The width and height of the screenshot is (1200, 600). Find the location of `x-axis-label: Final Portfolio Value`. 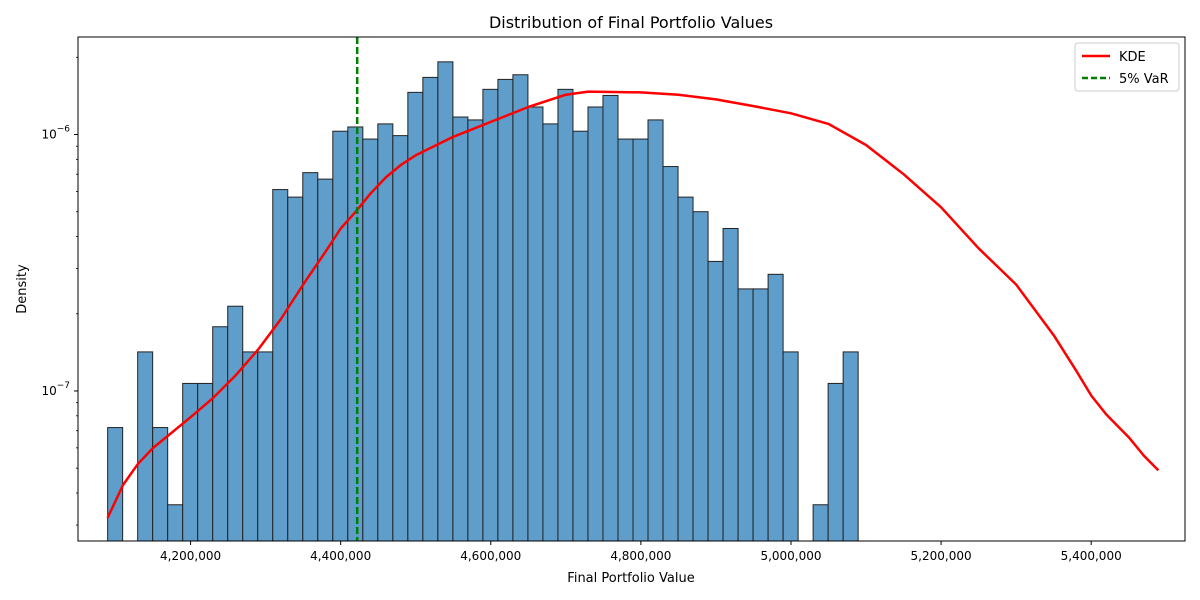

x-axis-label: Final Portfolio Value is located at coordinates (630, 578).